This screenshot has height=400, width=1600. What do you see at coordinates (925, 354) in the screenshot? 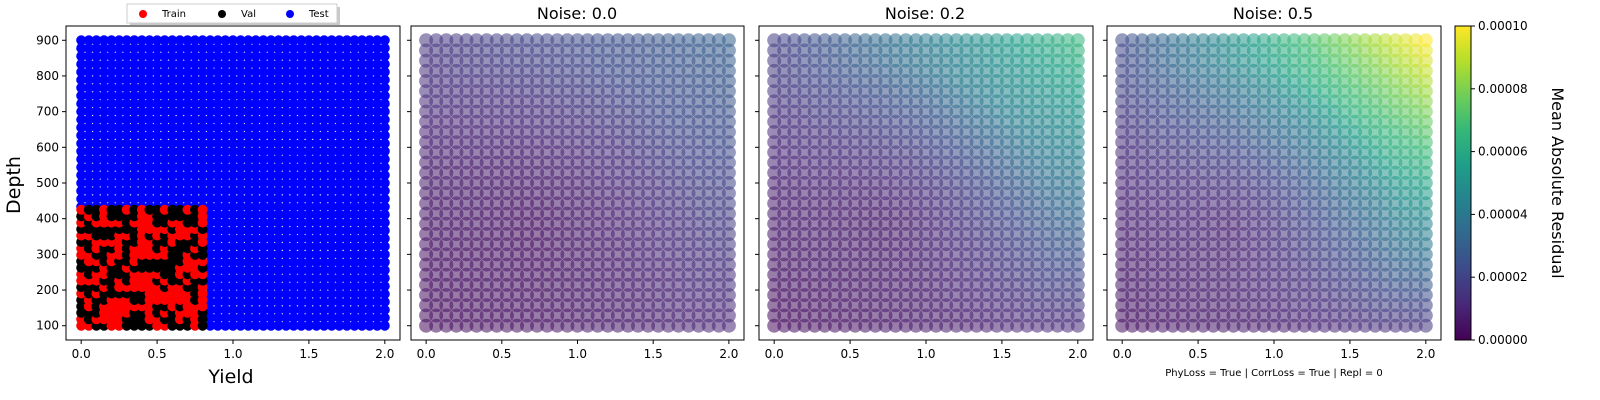
I see `x-tick-label: 1.0` at bounding box center [925, 354].